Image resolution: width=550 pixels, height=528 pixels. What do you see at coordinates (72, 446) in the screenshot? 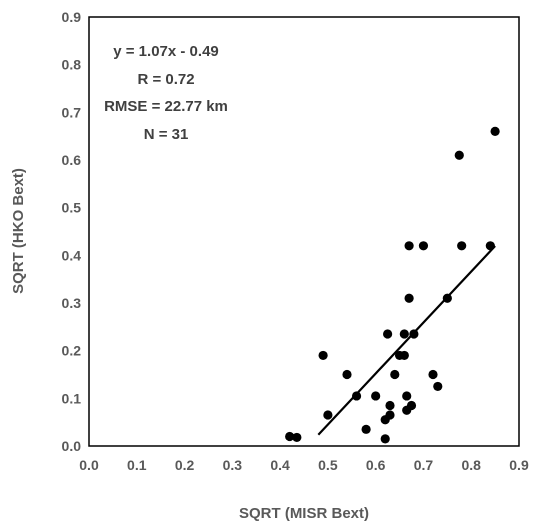
I see `y-tick-label: 0.0` at bounding box center [72, 446].